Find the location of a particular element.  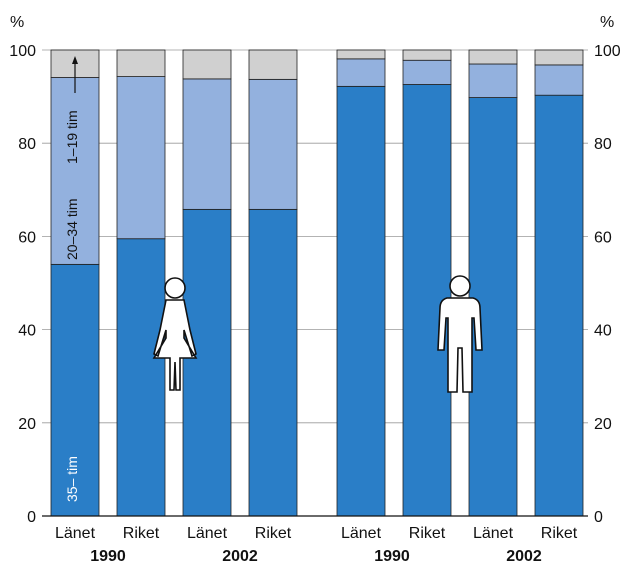

y-ticks-left: 0 20 40 60 80 100 is located at coordinates (22, 284).